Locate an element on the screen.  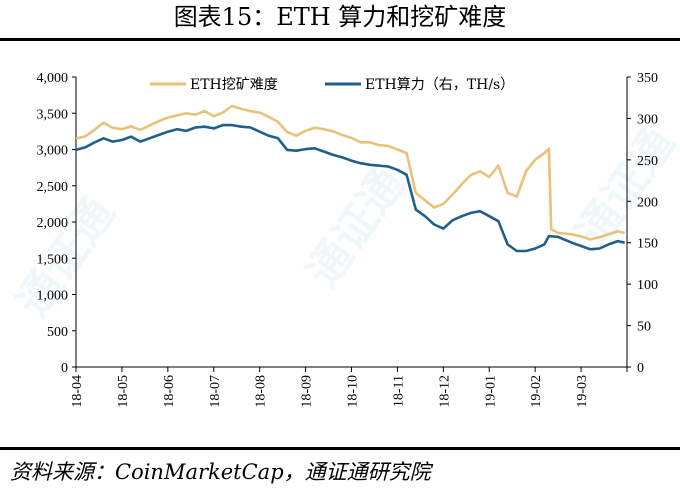
x-tick-label: 18-08 is located at coordinates (261, 391).